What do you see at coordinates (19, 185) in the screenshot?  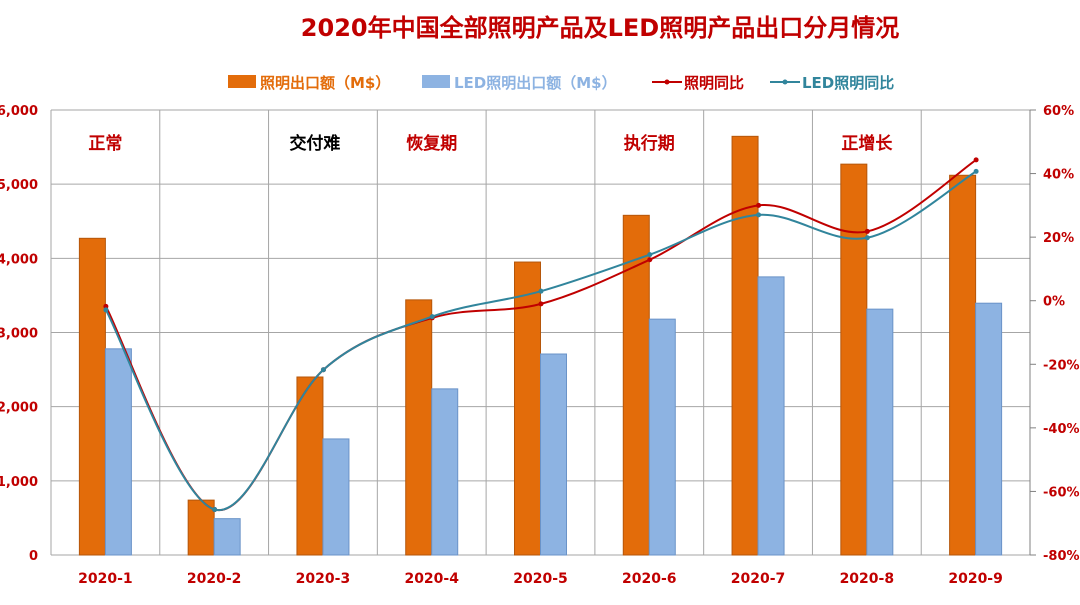 I see `y-left-tick-label: 5,000` at bounding box center [19, 185].